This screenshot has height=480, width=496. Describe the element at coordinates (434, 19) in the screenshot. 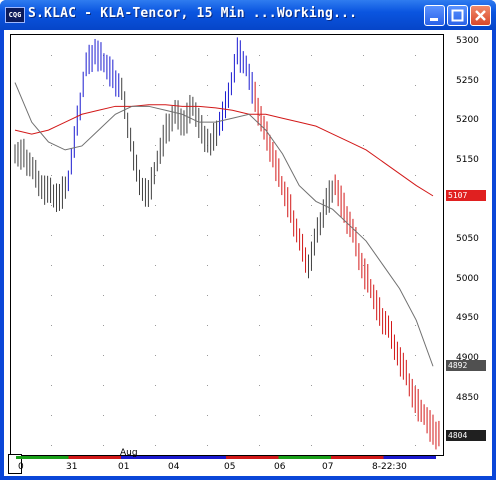

I see `minimize-icon` at that location.